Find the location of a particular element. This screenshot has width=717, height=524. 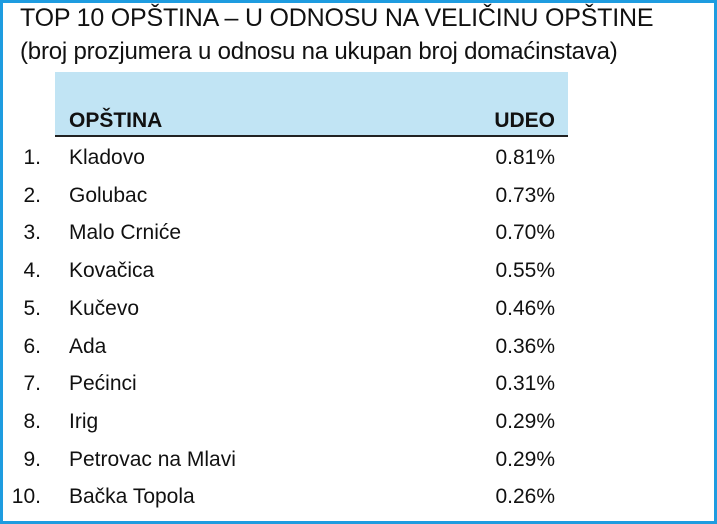

table-row: 8. Irig 0.29% is located at coordinates (284, 422).